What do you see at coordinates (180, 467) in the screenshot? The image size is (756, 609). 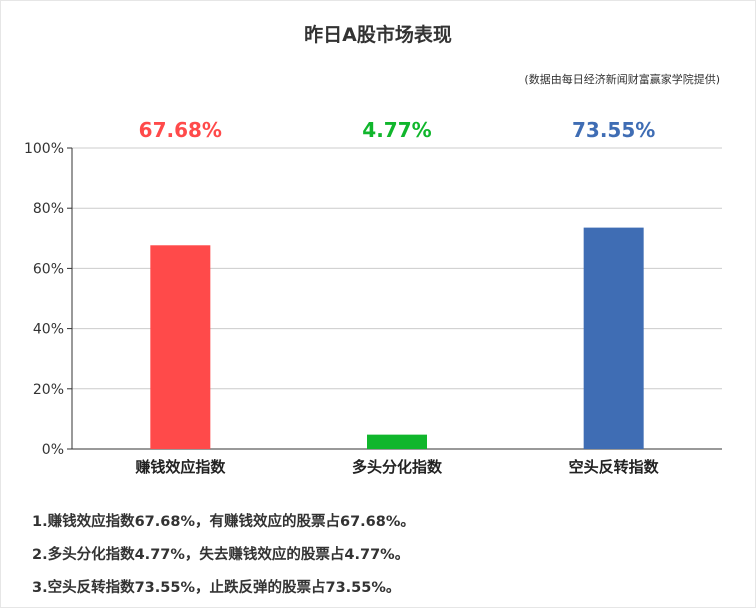 I see `x-category-label: 赚钱效应指数` at bounding box center [180, 467].